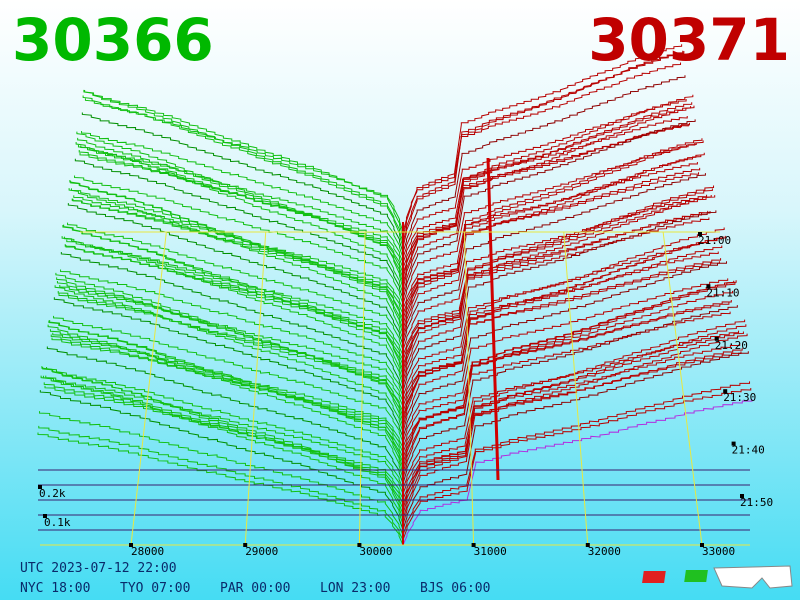 This screenshot has height=600, width=800. Describe the element at coordinates (604, 551) in the screenshot. I see `price-tick-label: 32000` at that location.